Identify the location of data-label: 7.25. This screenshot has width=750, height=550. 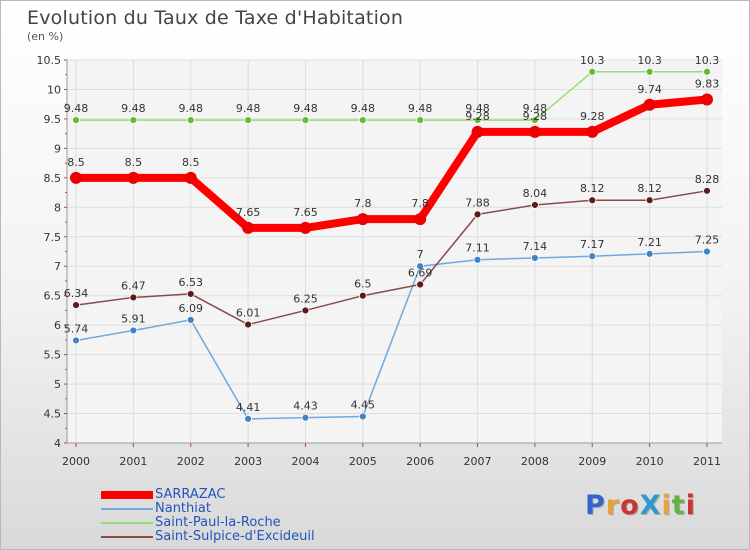
(707, 240).